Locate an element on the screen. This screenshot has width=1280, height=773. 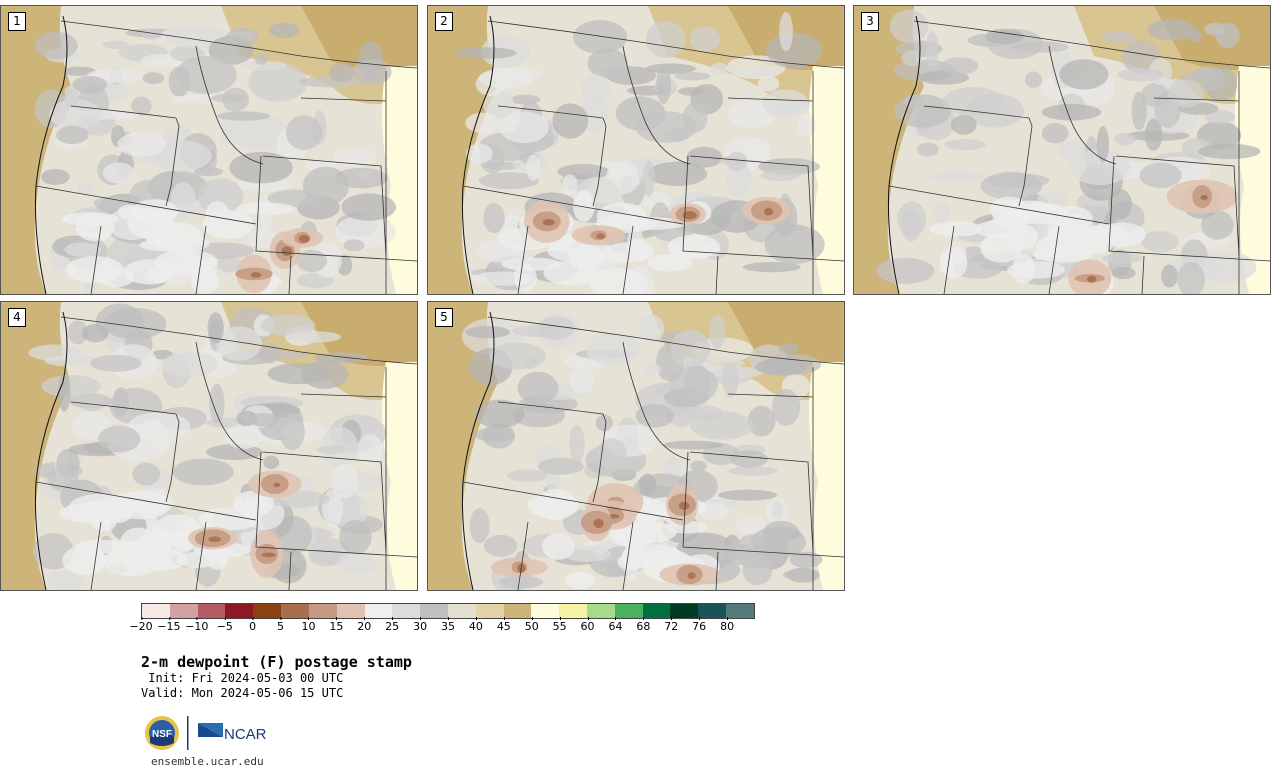
colorbar-tick-label: 15 is located at coordinates (336, 625).